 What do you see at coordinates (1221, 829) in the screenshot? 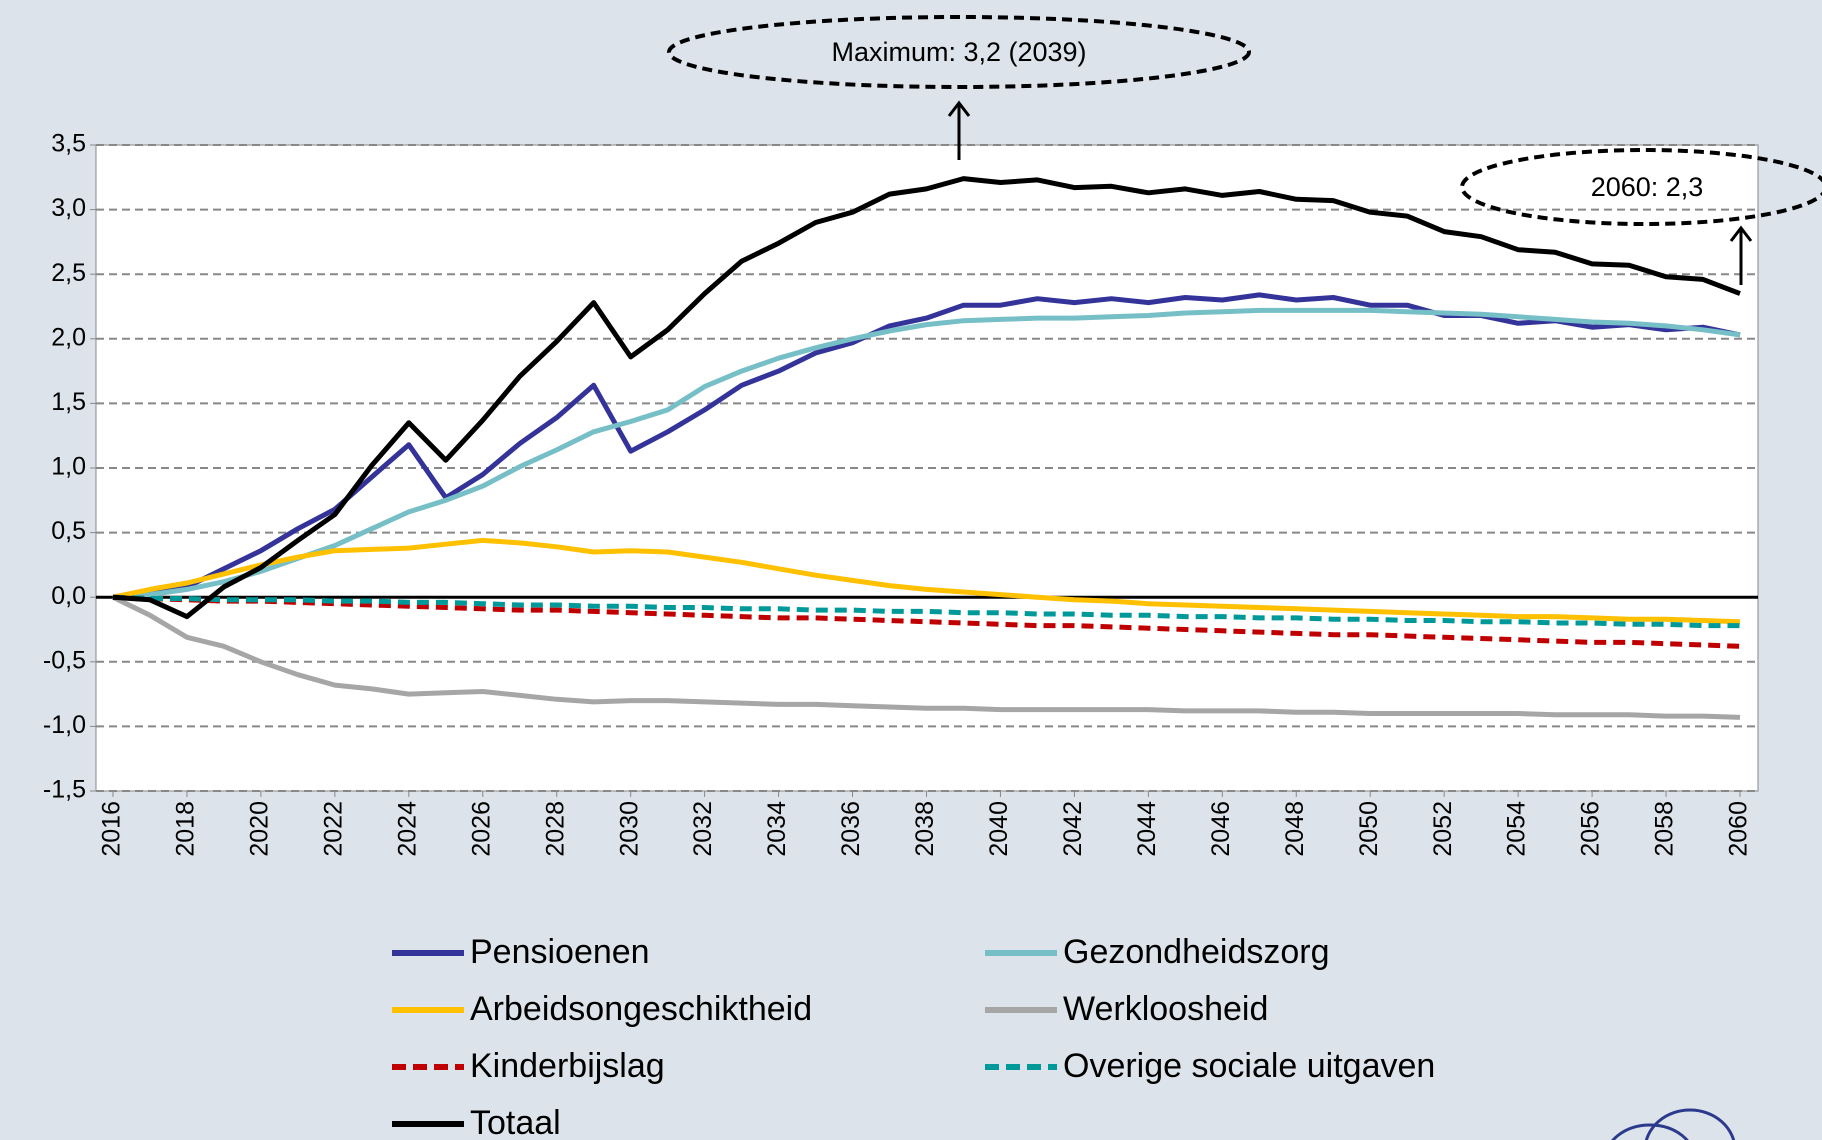
I see `x-tick-label: 2046` at bounding box center [1221, 829].